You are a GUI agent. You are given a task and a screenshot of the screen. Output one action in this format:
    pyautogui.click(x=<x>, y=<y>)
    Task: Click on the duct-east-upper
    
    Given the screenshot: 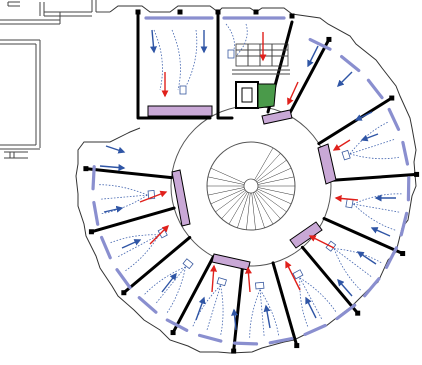 What is the action you would take?
    pyautogui.click(x=327, y=164)
    